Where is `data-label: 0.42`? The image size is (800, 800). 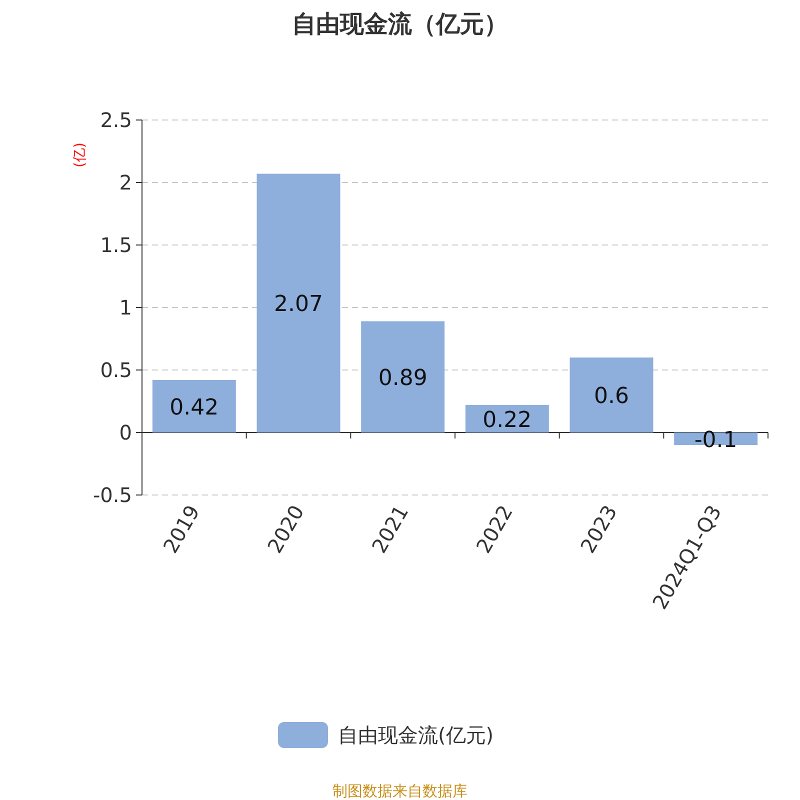
data-label: 0.42 is located at coordinates (194, 407).